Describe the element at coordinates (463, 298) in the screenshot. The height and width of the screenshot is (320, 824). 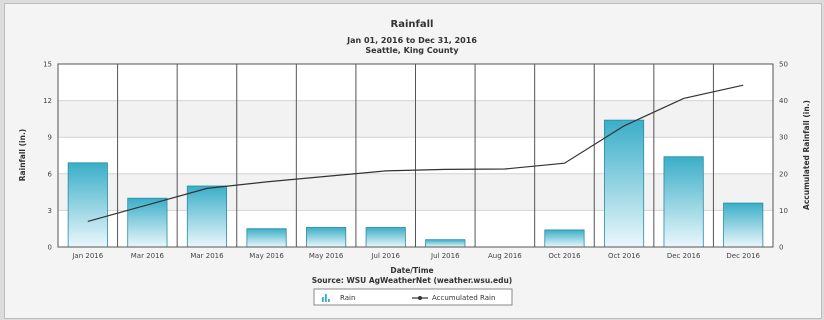
I see `legend-accumulated-label: Accumulated Rain` at that location.